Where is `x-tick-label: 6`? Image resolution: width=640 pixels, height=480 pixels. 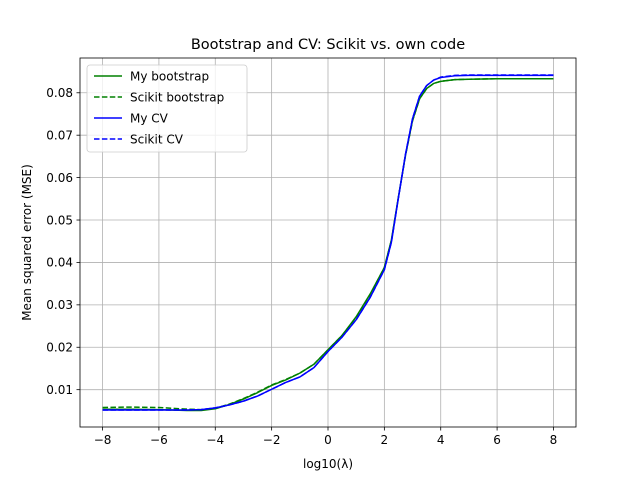 x-tick-label: 6 is located at coordinates (497, 440).